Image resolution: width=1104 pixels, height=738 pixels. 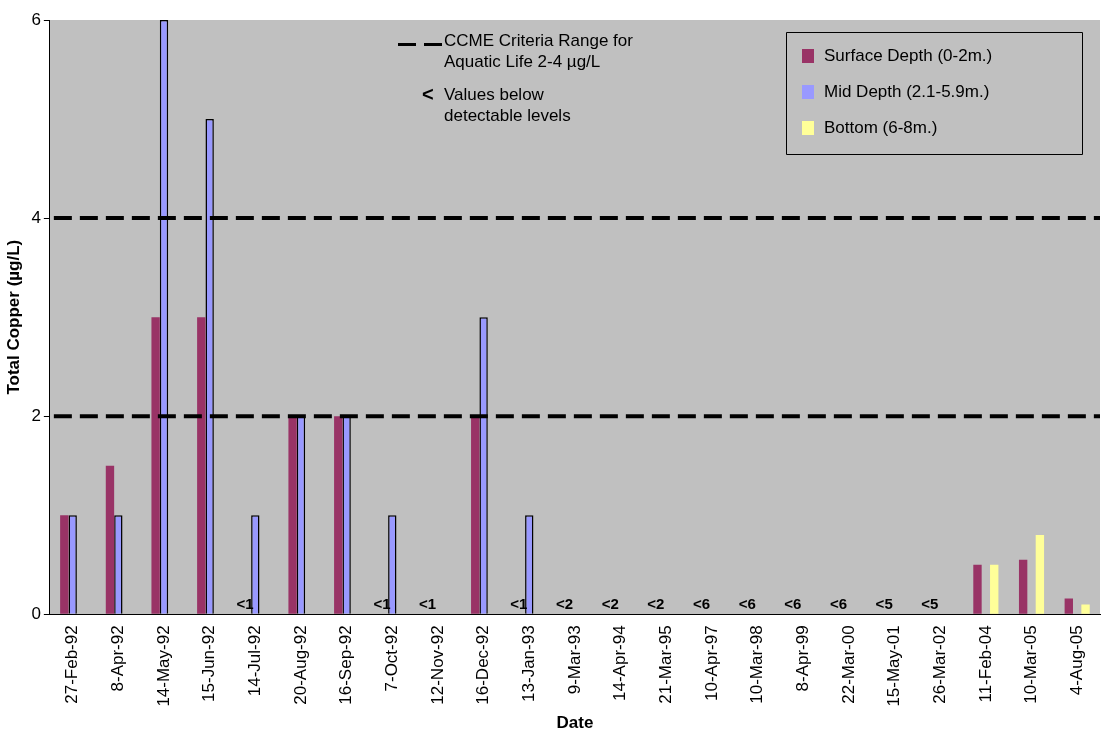 I want to click on annotation: <, so click(x=428, y=94).